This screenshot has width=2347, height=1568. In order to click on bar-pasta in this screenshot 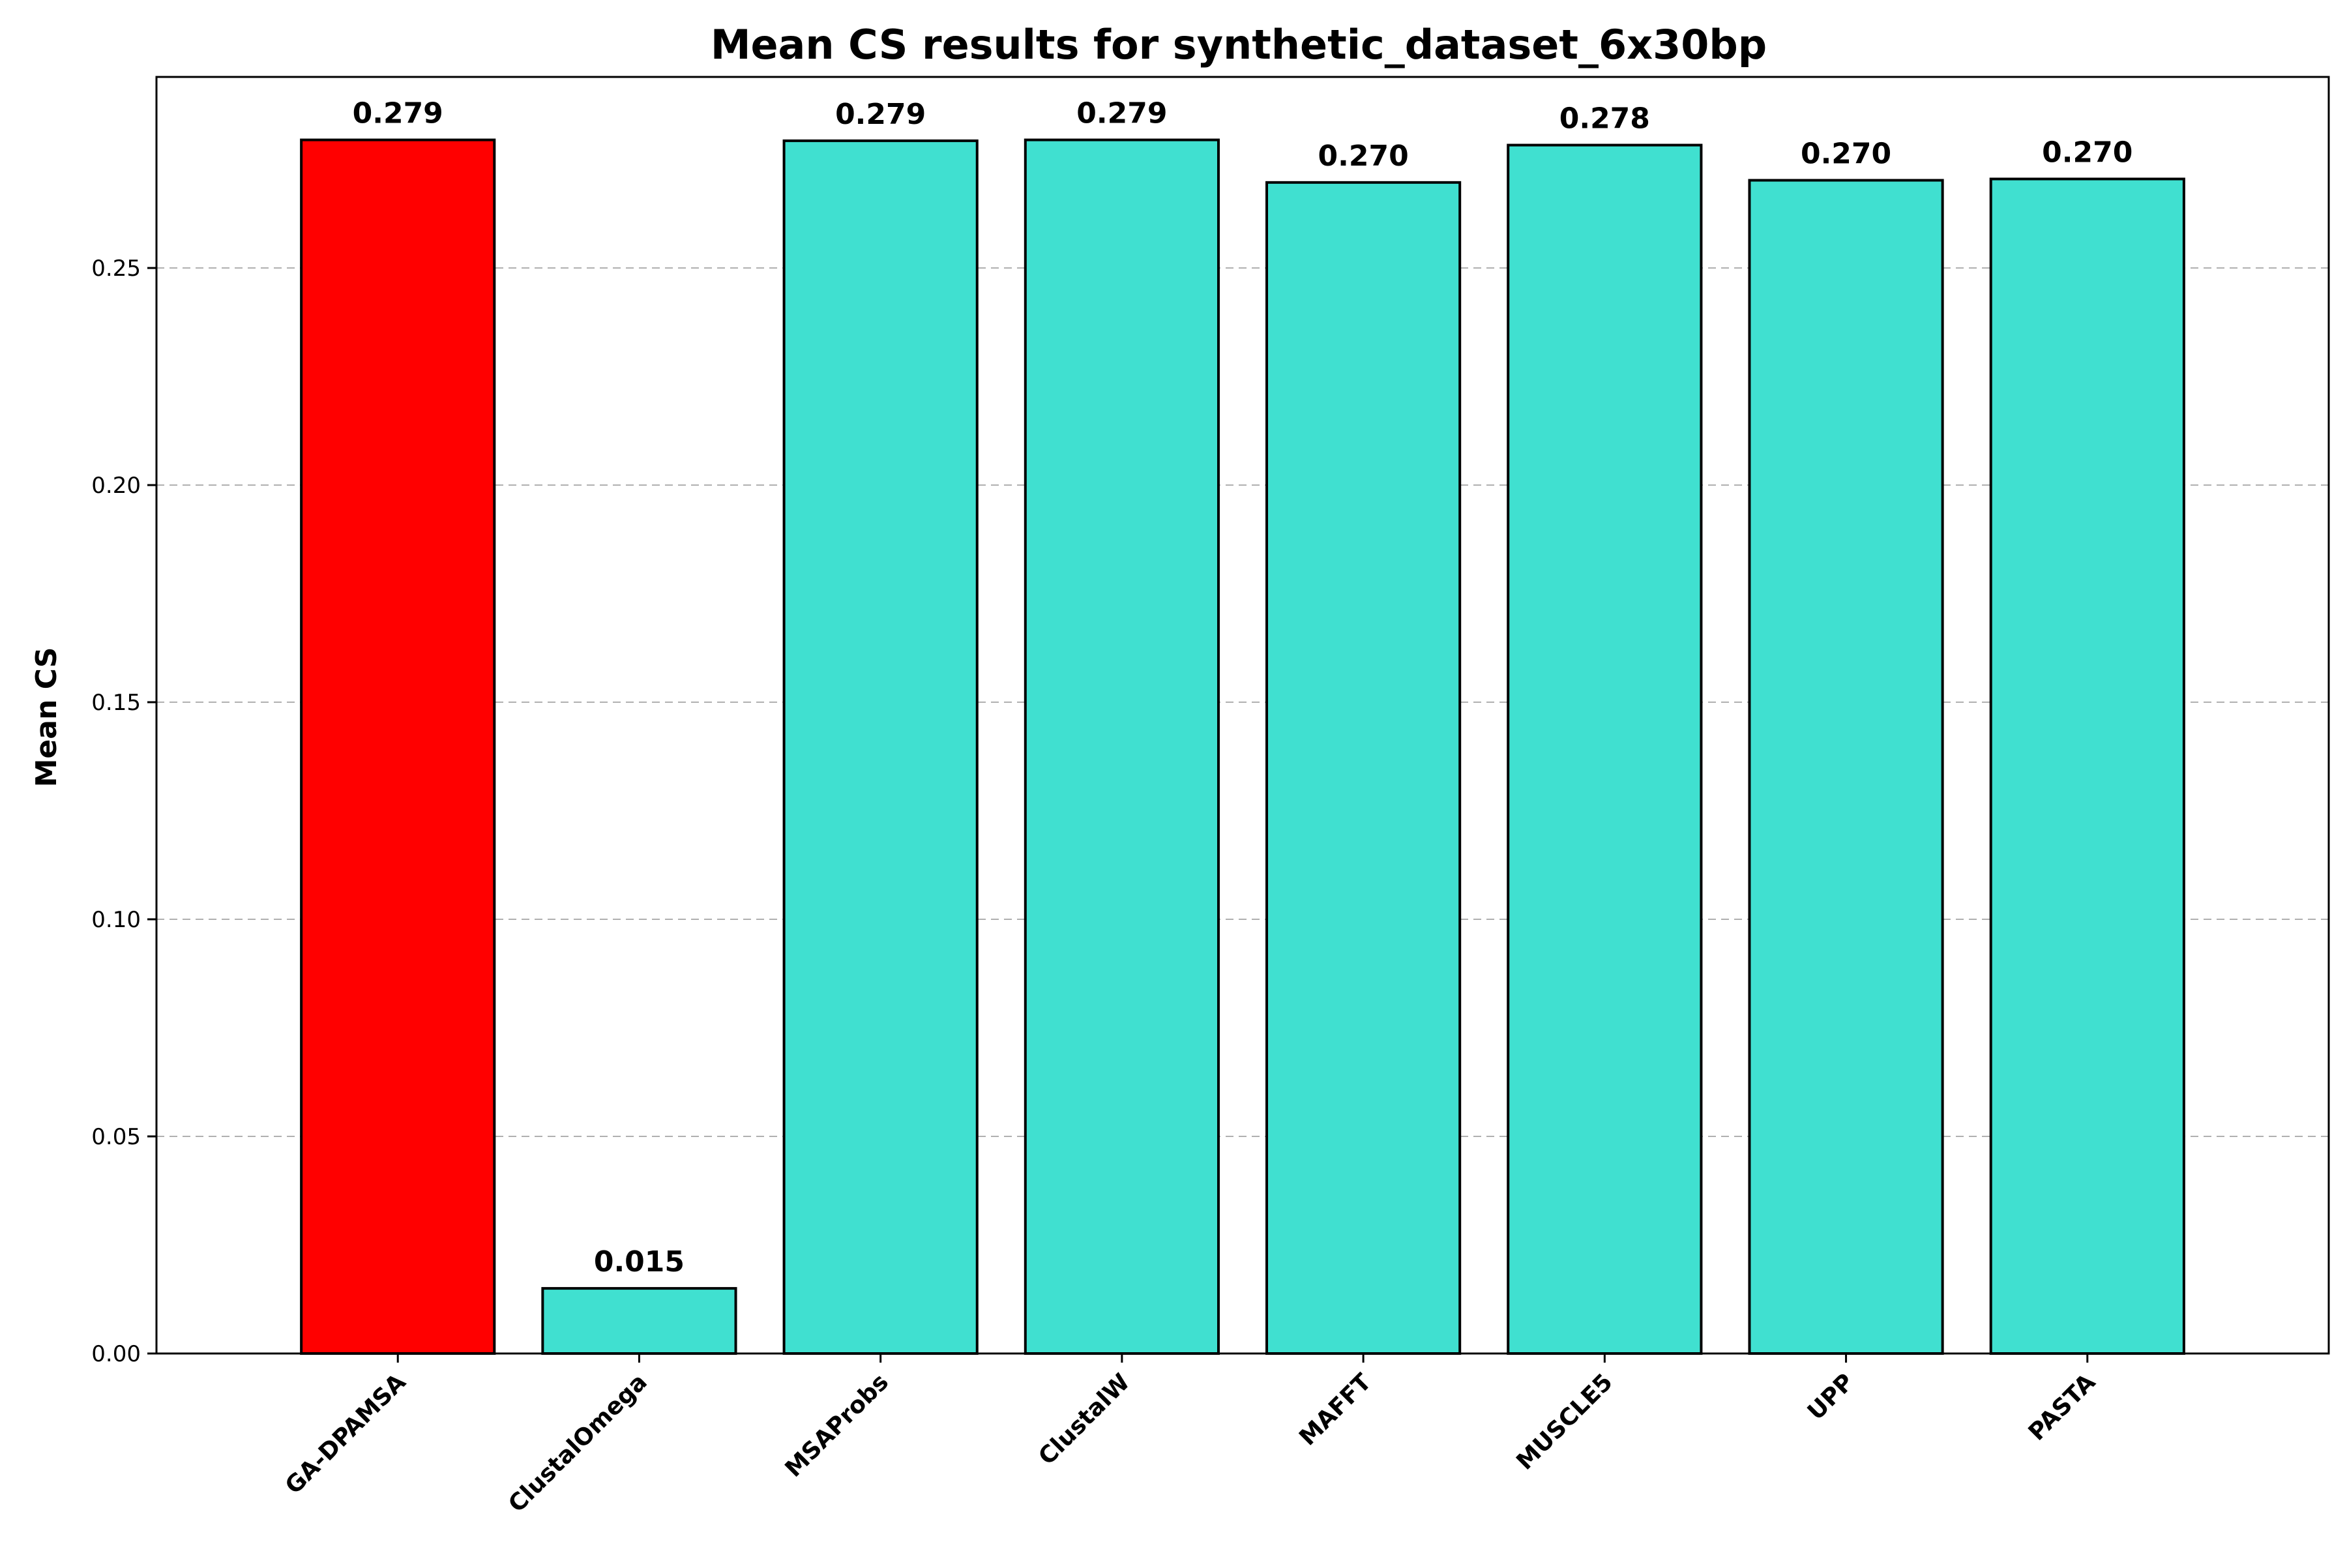, I will do `click(2087, 766)`.